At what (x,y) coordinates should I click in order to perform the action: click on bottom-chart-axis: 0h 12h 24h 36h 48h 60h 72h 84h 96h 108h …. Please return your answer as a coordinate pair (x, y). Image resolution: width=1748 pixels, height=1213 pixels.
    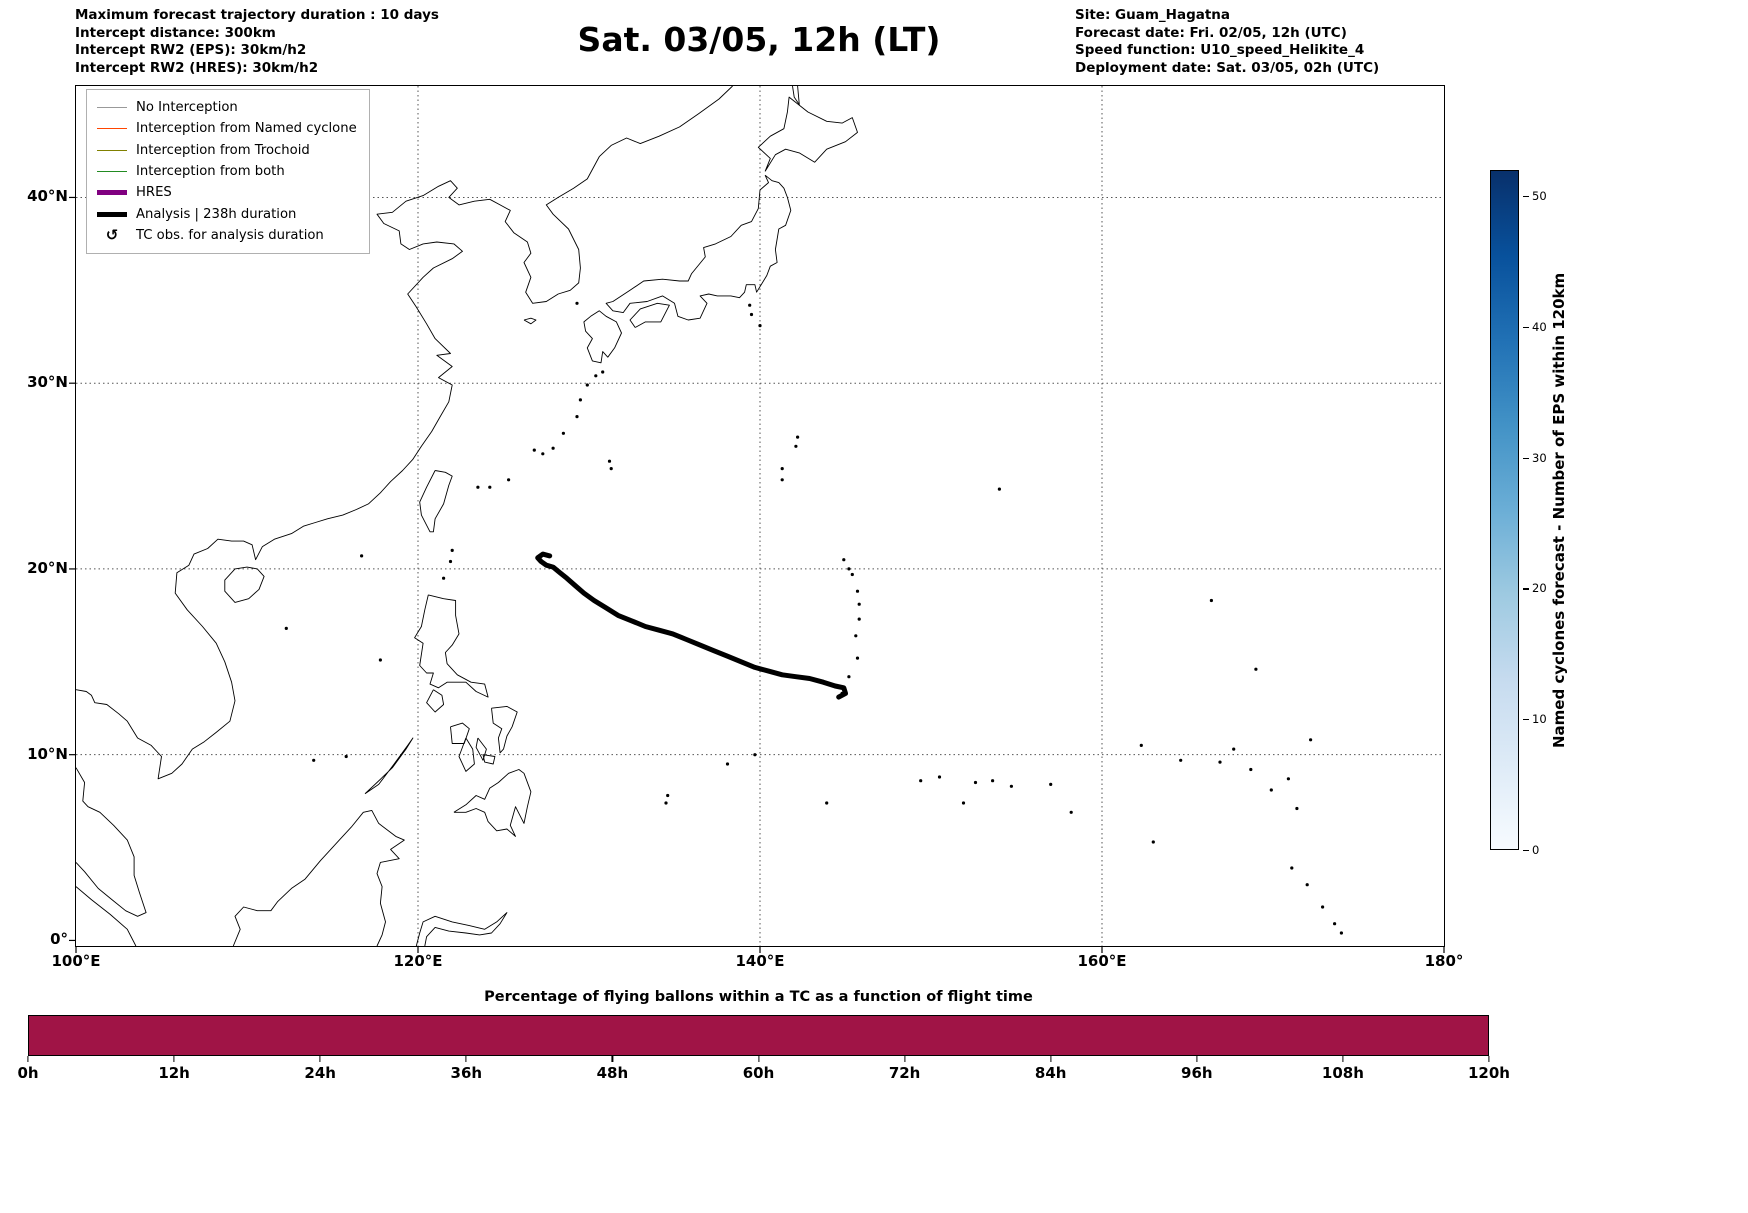
    Looking at the image, I should click on (763, 1070).